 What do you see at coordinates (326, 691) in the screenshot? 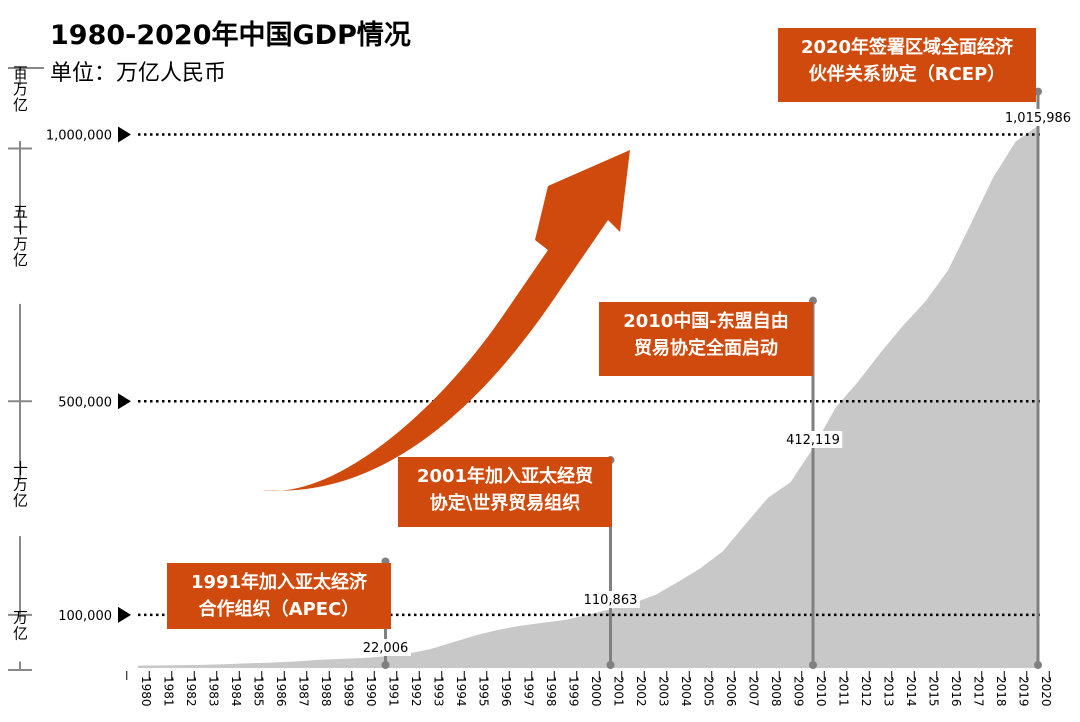
I see `x-tick-label: 1988` at bounding box center [326, 691].